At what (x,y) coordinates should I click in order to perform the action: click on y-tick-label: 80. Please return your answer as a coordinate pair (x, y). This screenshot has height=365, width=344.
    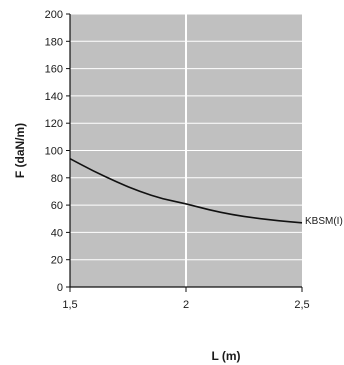
    Looking at the image, I should click on (57, 179).